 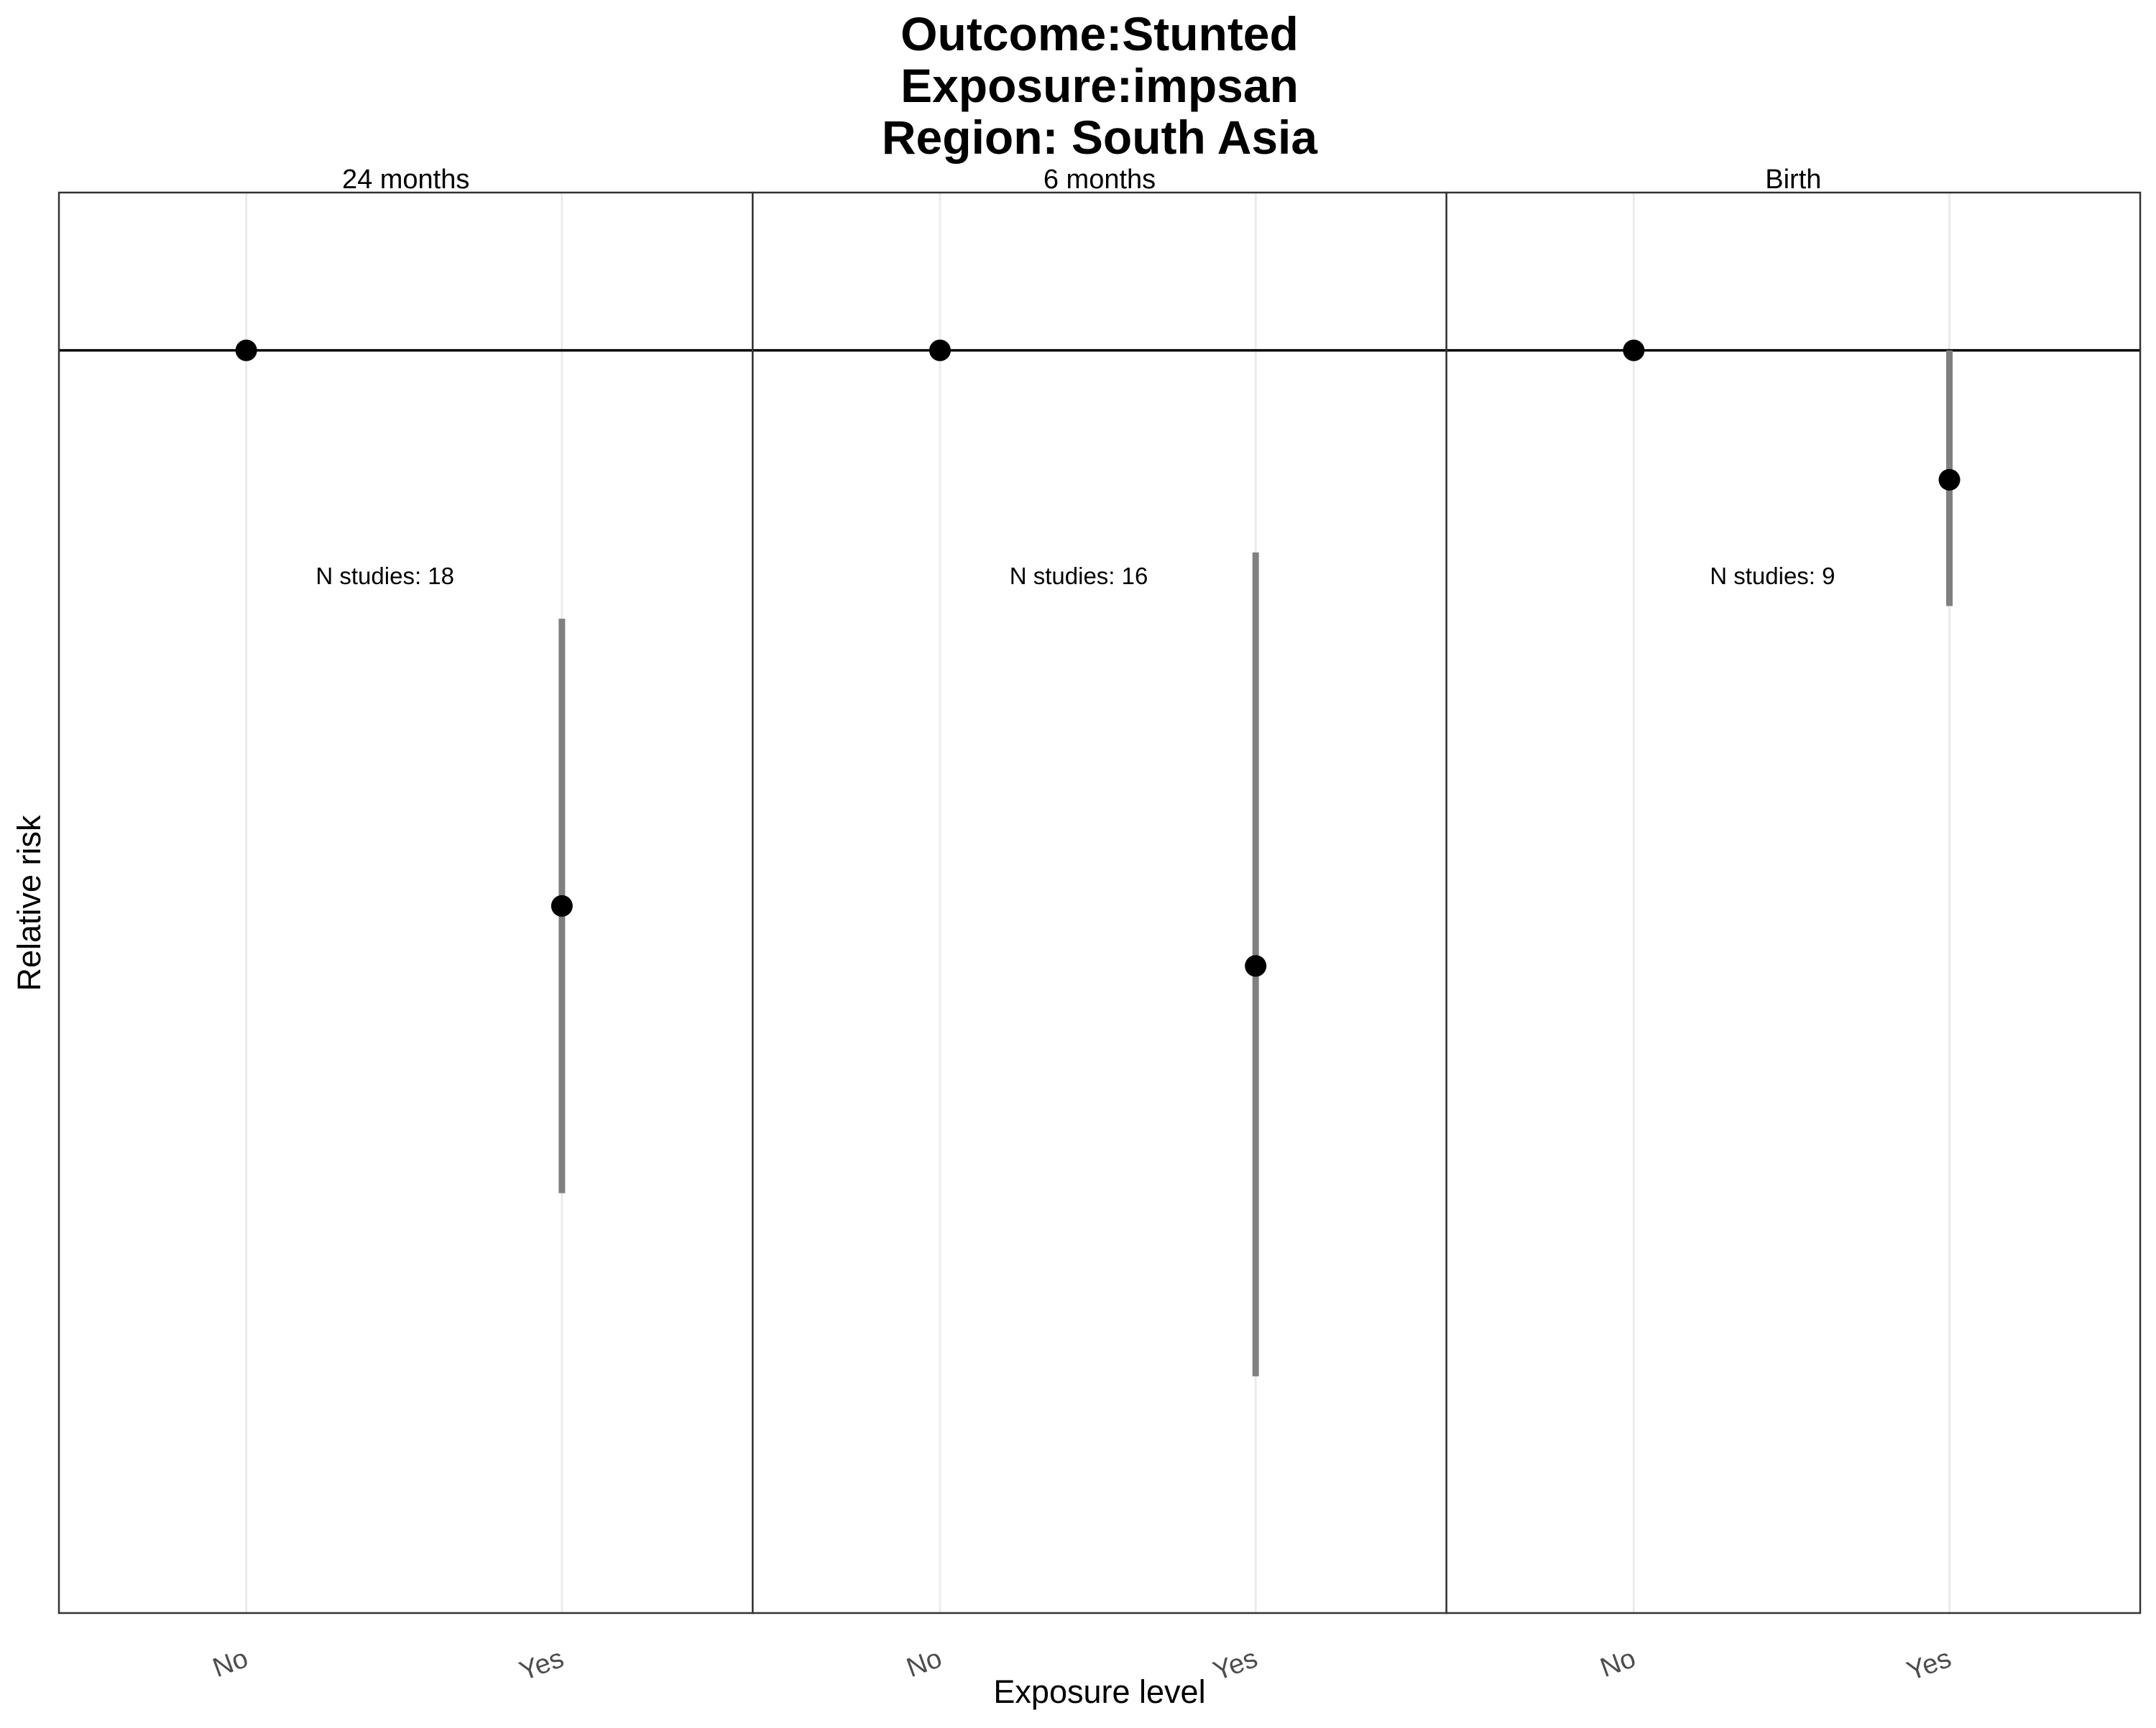 What do you see at coordinates (1793, 180) in the screenshot?
I see `facet-strip-label: Birth` at bounding box center [1793, 180].